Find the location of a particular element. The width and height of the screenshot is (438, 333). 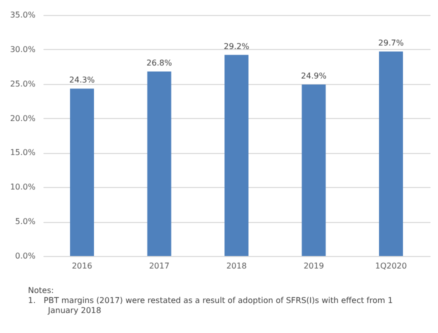

data-label: 29.2% is located at coordinates (237, 46).